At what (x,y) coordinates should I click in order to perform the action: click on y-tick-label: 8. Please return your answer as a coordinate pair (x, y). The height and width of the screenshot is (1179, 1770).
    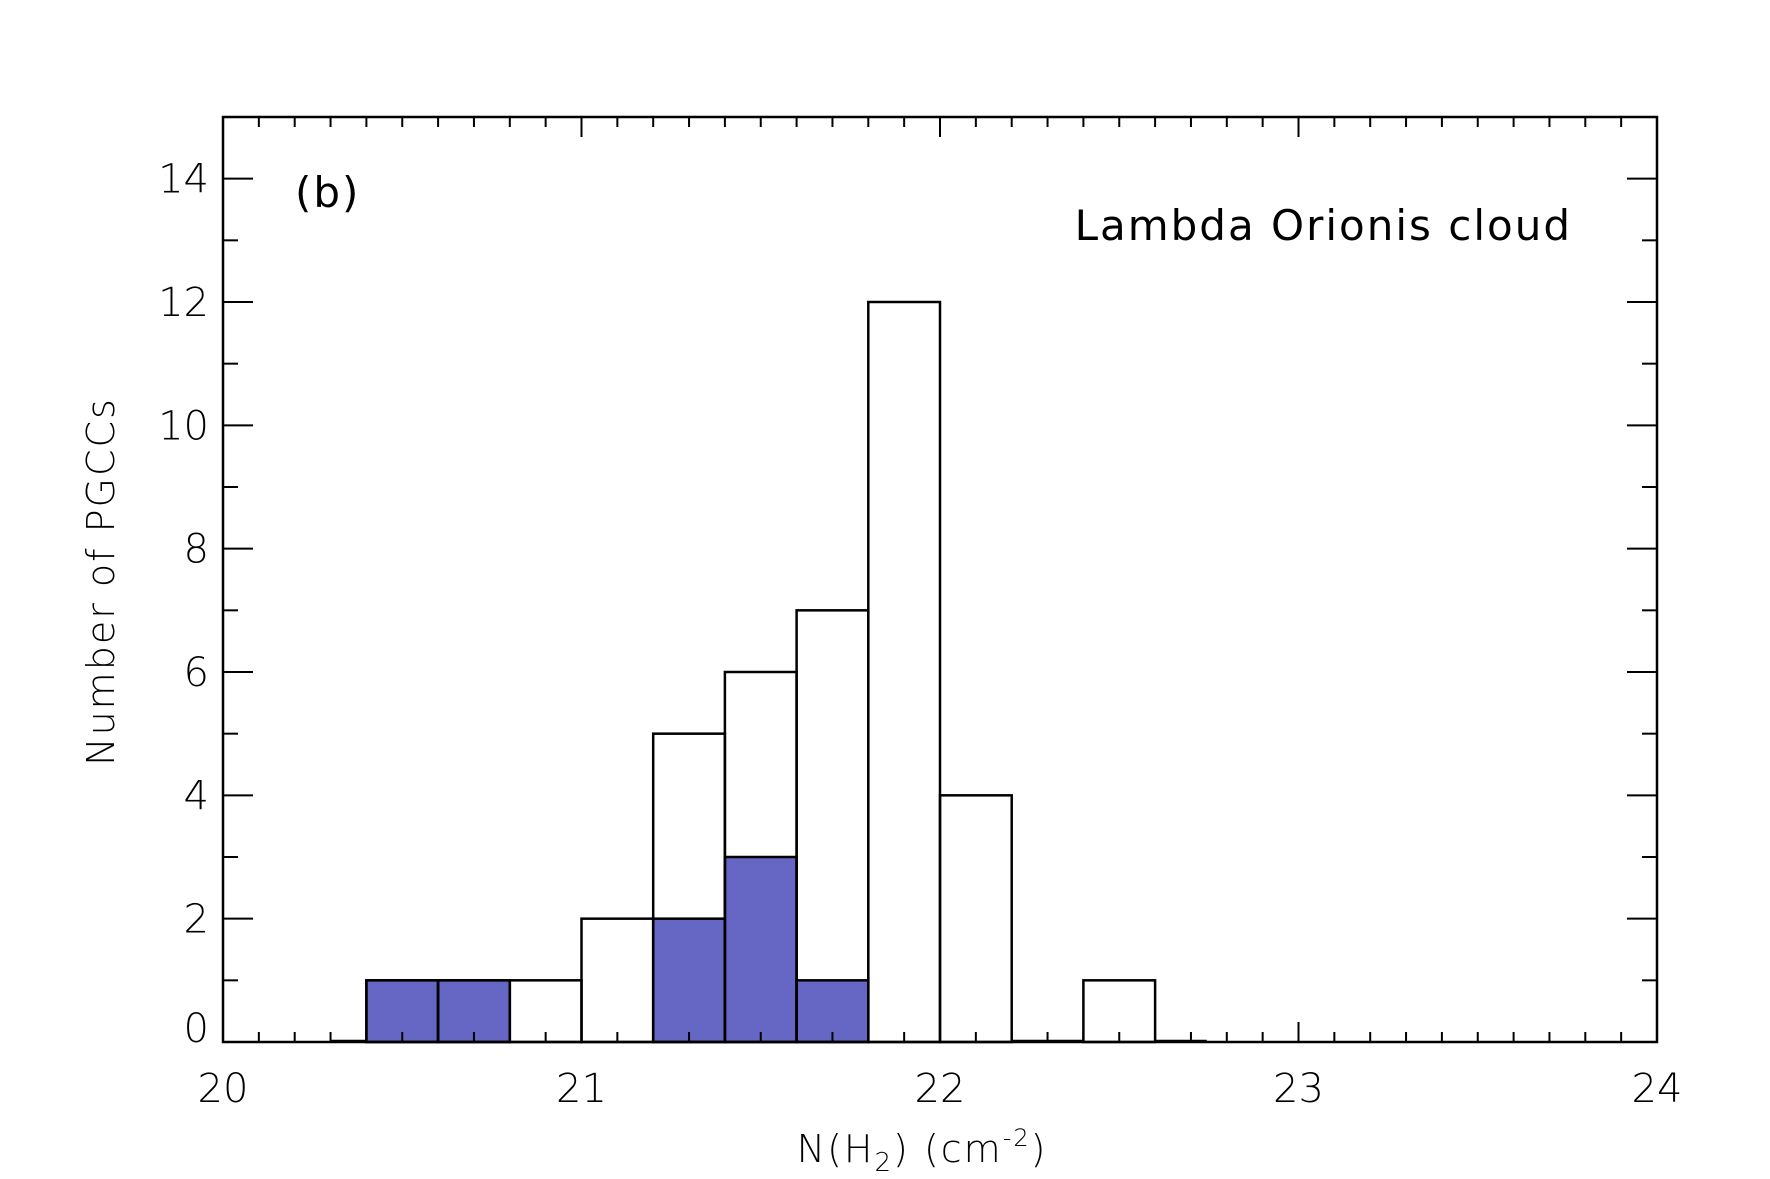
    Looking at the image, I should click on (196, 550).